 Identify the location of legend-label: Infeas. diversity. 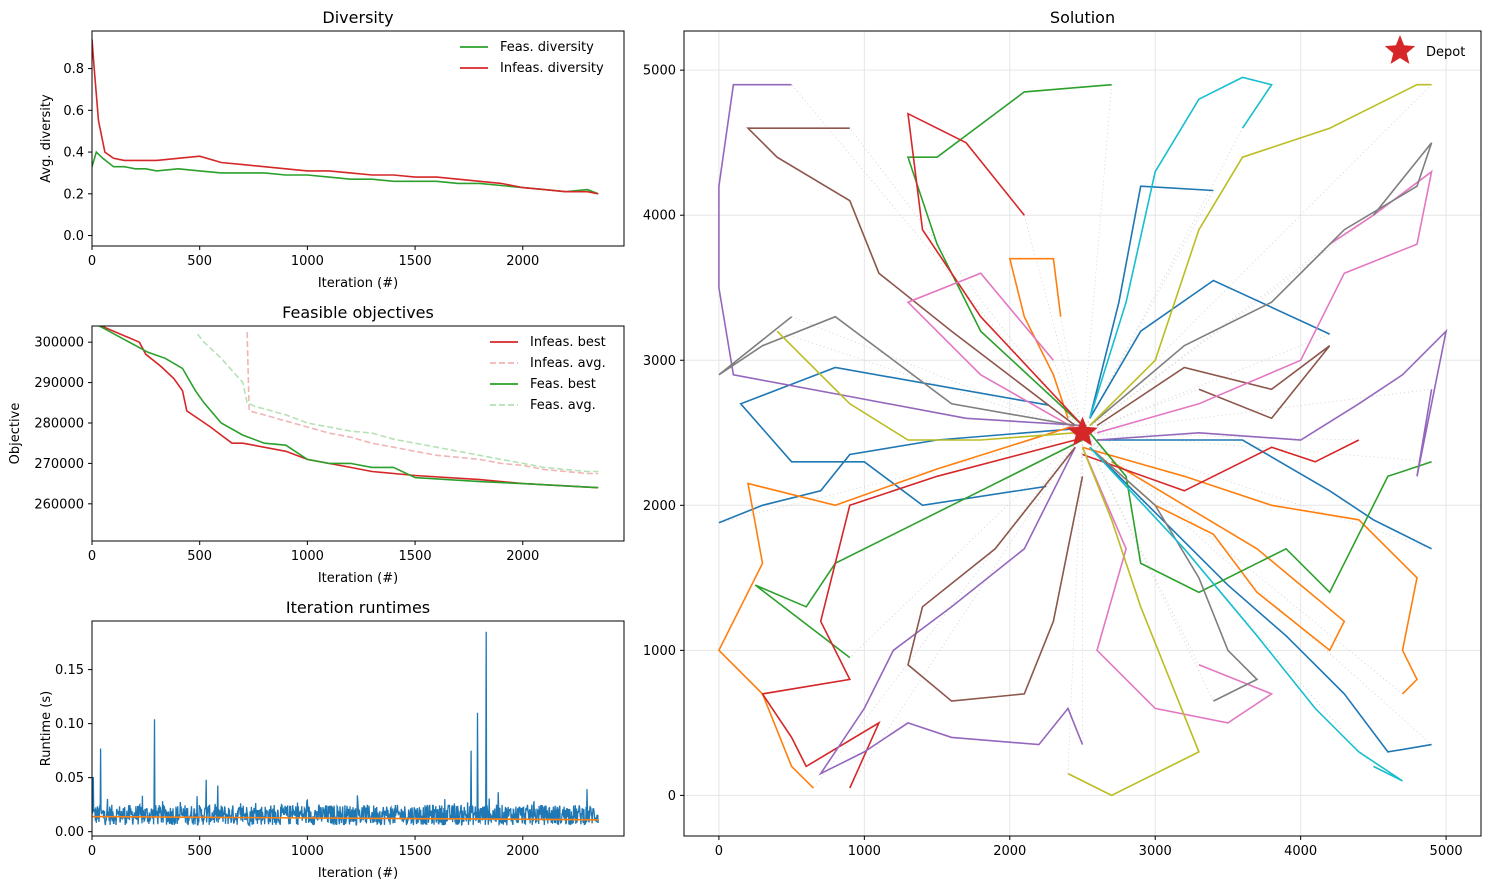
(552, 68).